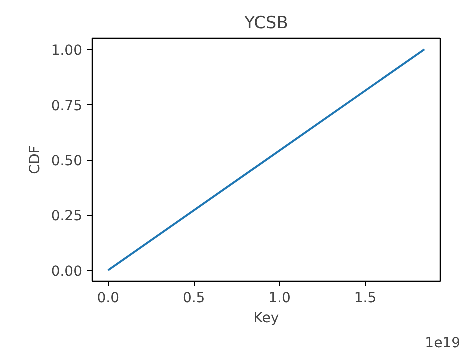 The height and width of the screenshot is (352, 476). Describe the element at coordinates (66, 162) in the screenshot. I see `y-tick-label: 0.50` at that location.